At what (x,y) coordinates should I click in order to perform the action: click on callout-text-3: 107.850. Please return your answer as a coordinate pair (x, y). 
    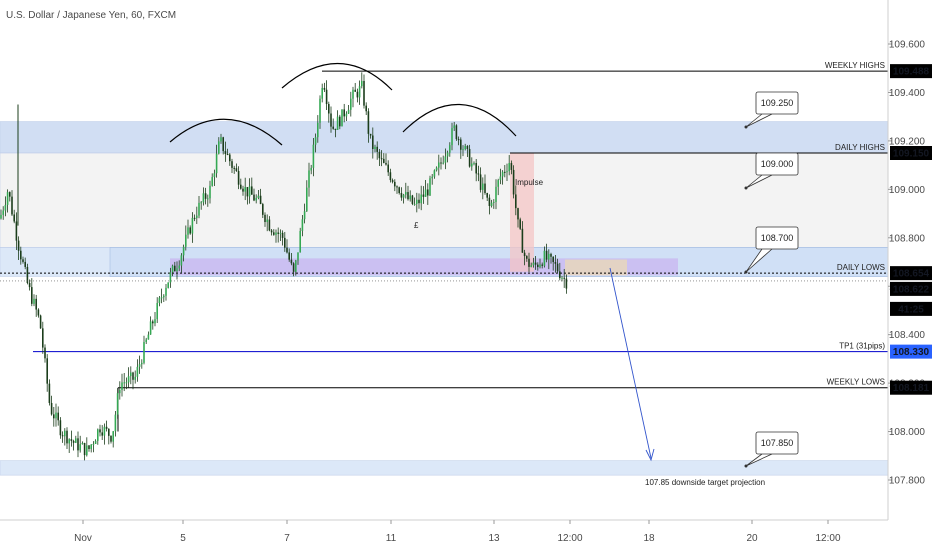
    Looking at the image, I should click on (777, 443).